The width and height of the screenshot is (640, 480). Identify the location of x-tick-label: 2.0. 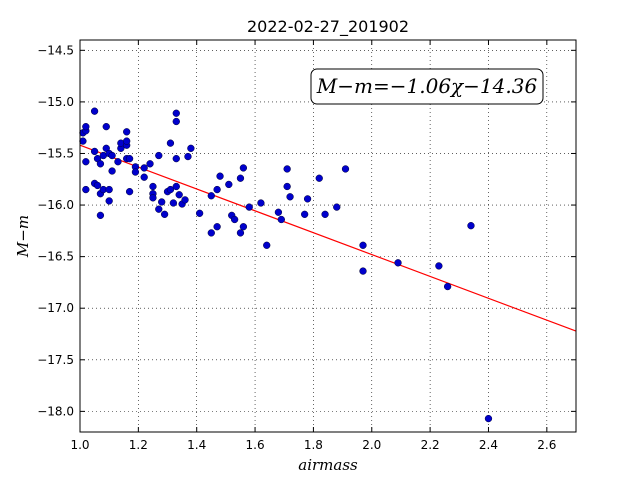
(371, 445).